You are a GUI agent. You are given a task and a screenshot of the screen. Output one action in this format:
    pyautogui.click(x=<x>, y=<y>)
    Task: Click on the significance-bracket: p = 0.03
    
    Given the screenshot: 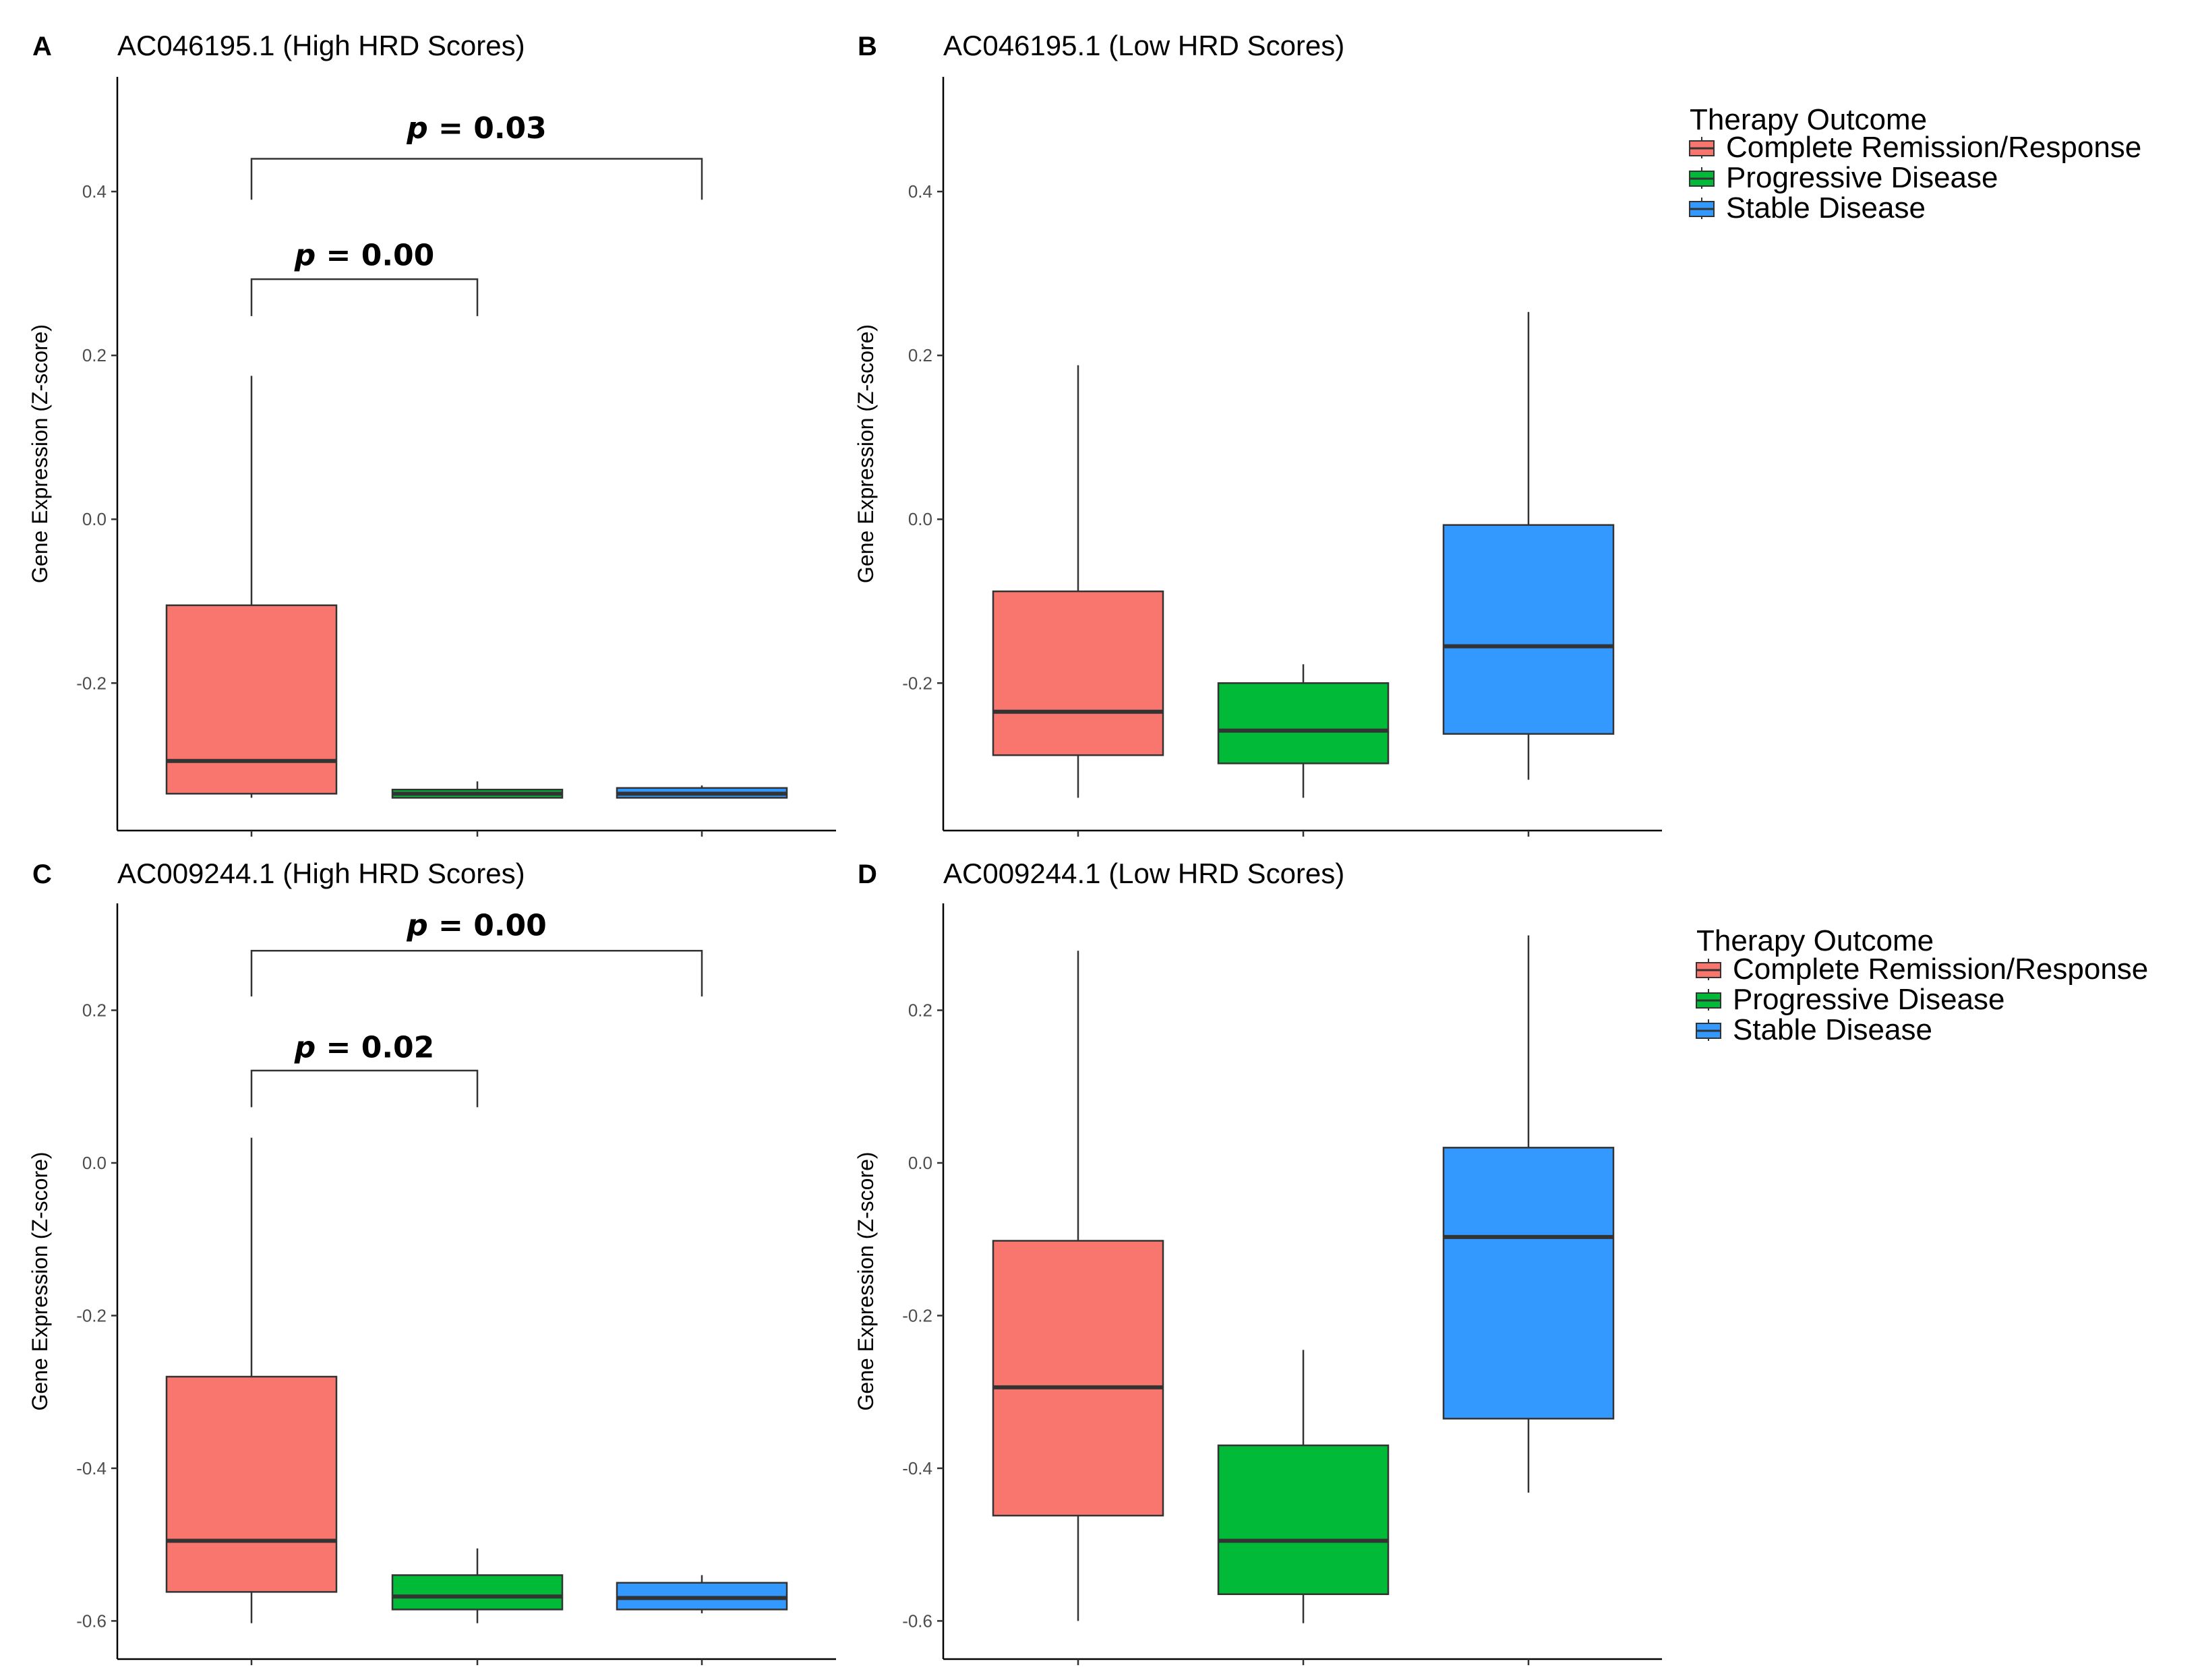 What is the action you would take?
    pyautogui.click(x=476, y=155)
    